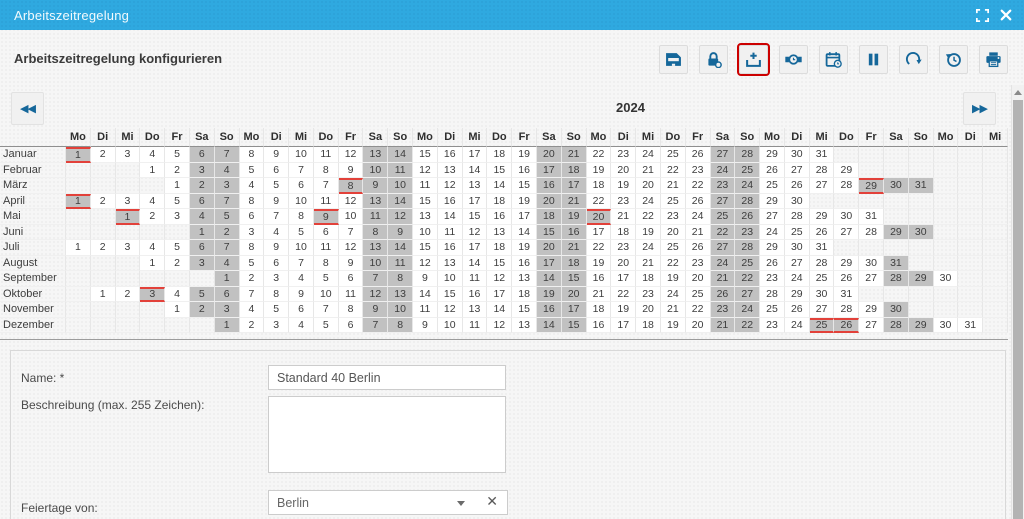  Describe the element at coordinates (425, 294) in the screenshot. I see `calendar-day: 14` at that location.